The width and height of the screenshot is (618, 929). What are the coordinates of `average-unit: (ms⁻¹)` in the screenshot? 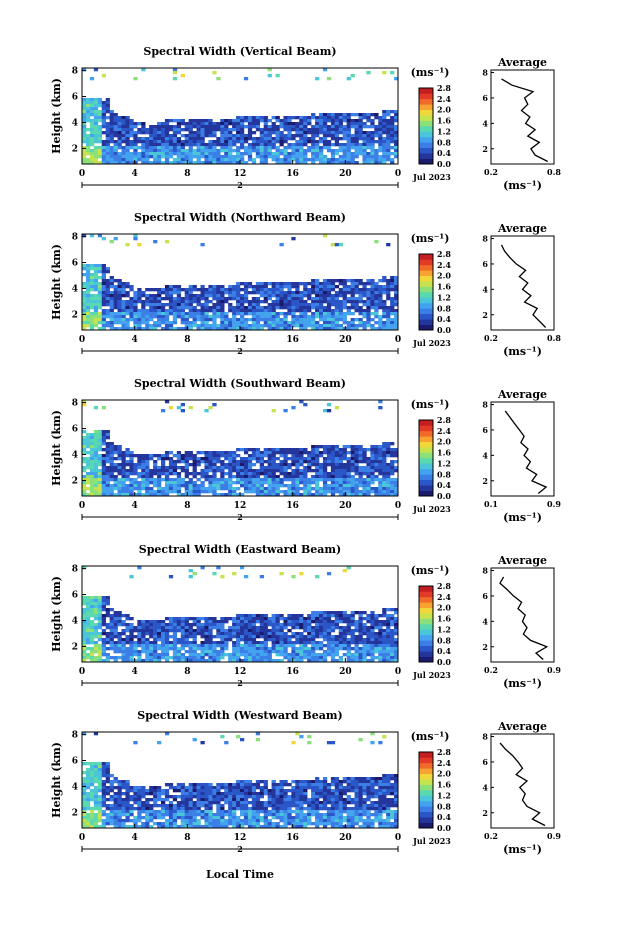 It's located at (522, 683).